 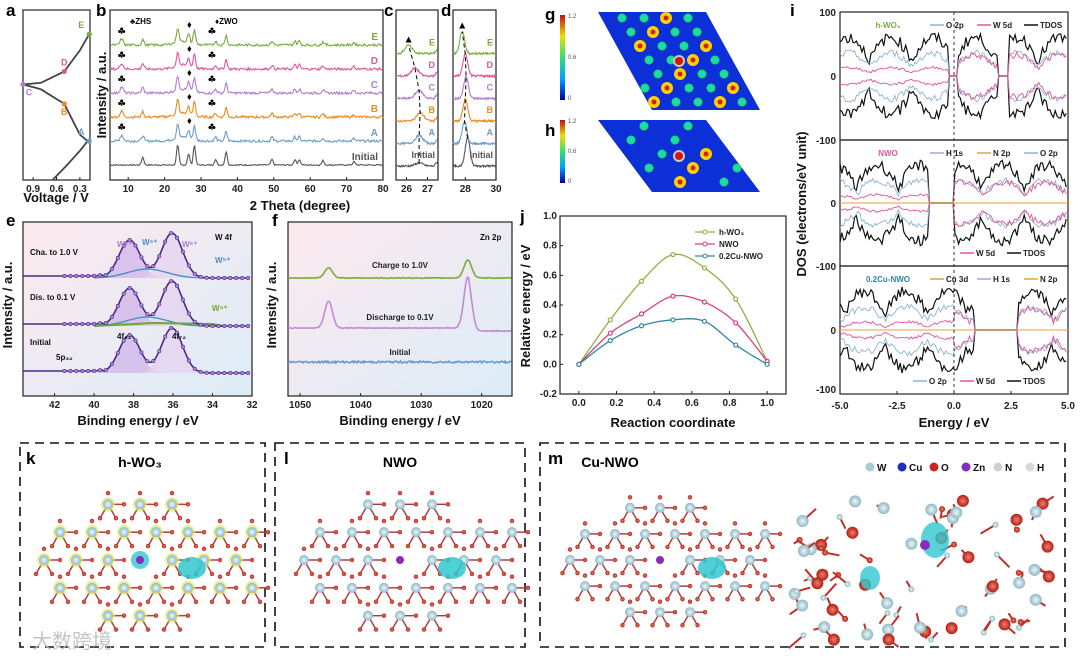 I want to click on e-annotation-w5b: W⁵⁺, so click(x=223, y=260).